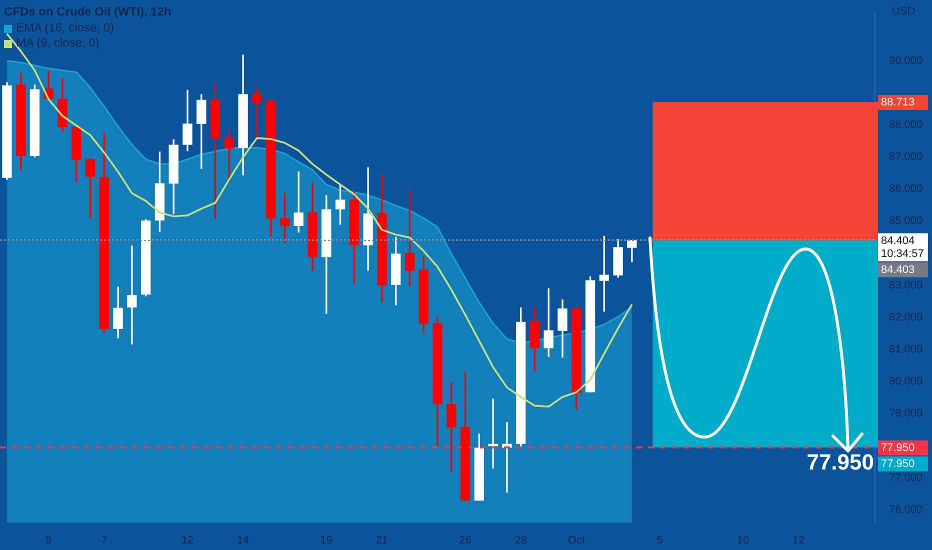 This screenshot has width=932, height=550. Describe the element at coordinates (904, 12) in the screenshot. I see `y-axis-title: USD` at that location.